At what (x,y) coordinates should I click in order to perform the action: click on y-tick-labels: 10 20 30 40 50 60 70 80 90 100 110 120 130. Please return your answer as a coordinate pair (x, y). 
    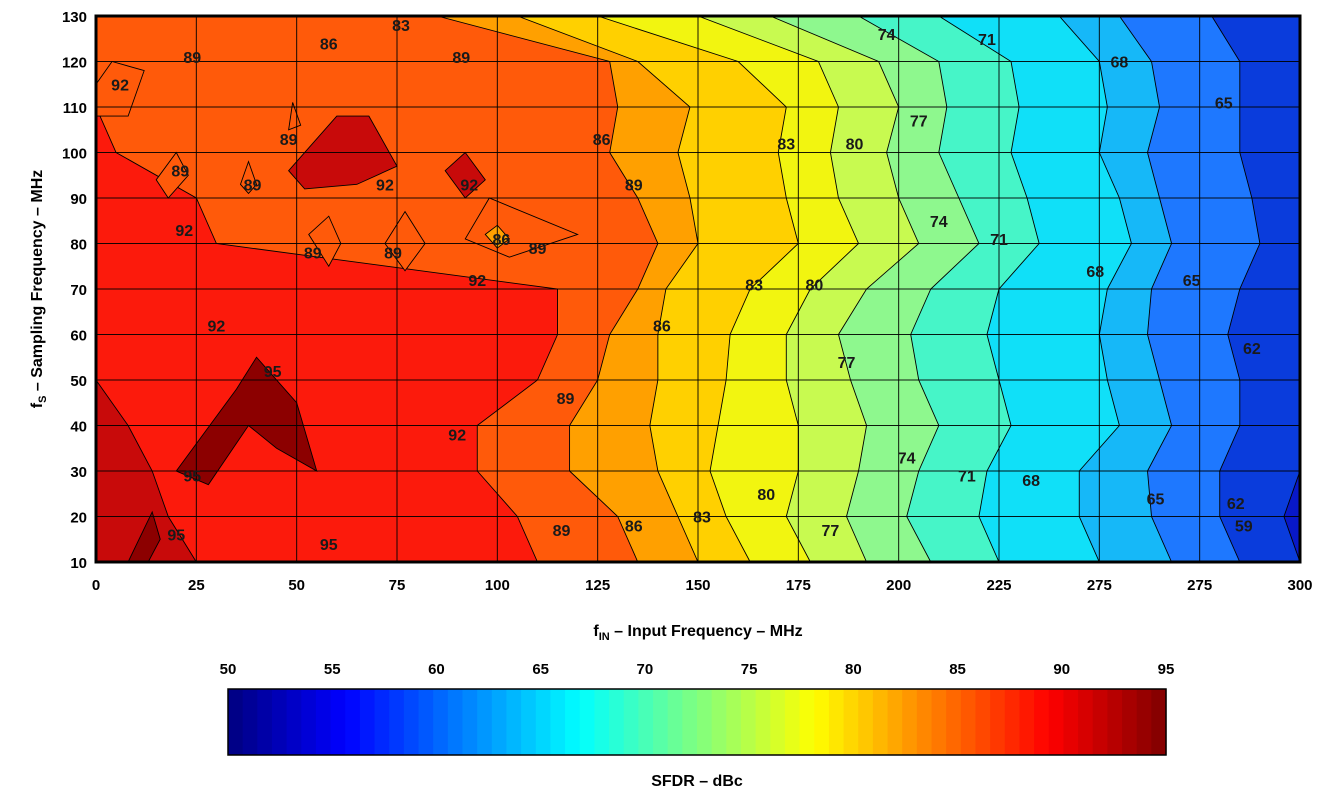
    Looking at the image, I should click on (74, 290).